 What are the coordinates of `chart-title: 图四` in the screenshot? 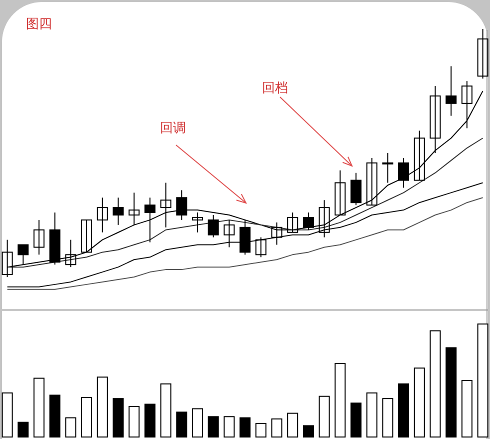 It's located at (39, 24).